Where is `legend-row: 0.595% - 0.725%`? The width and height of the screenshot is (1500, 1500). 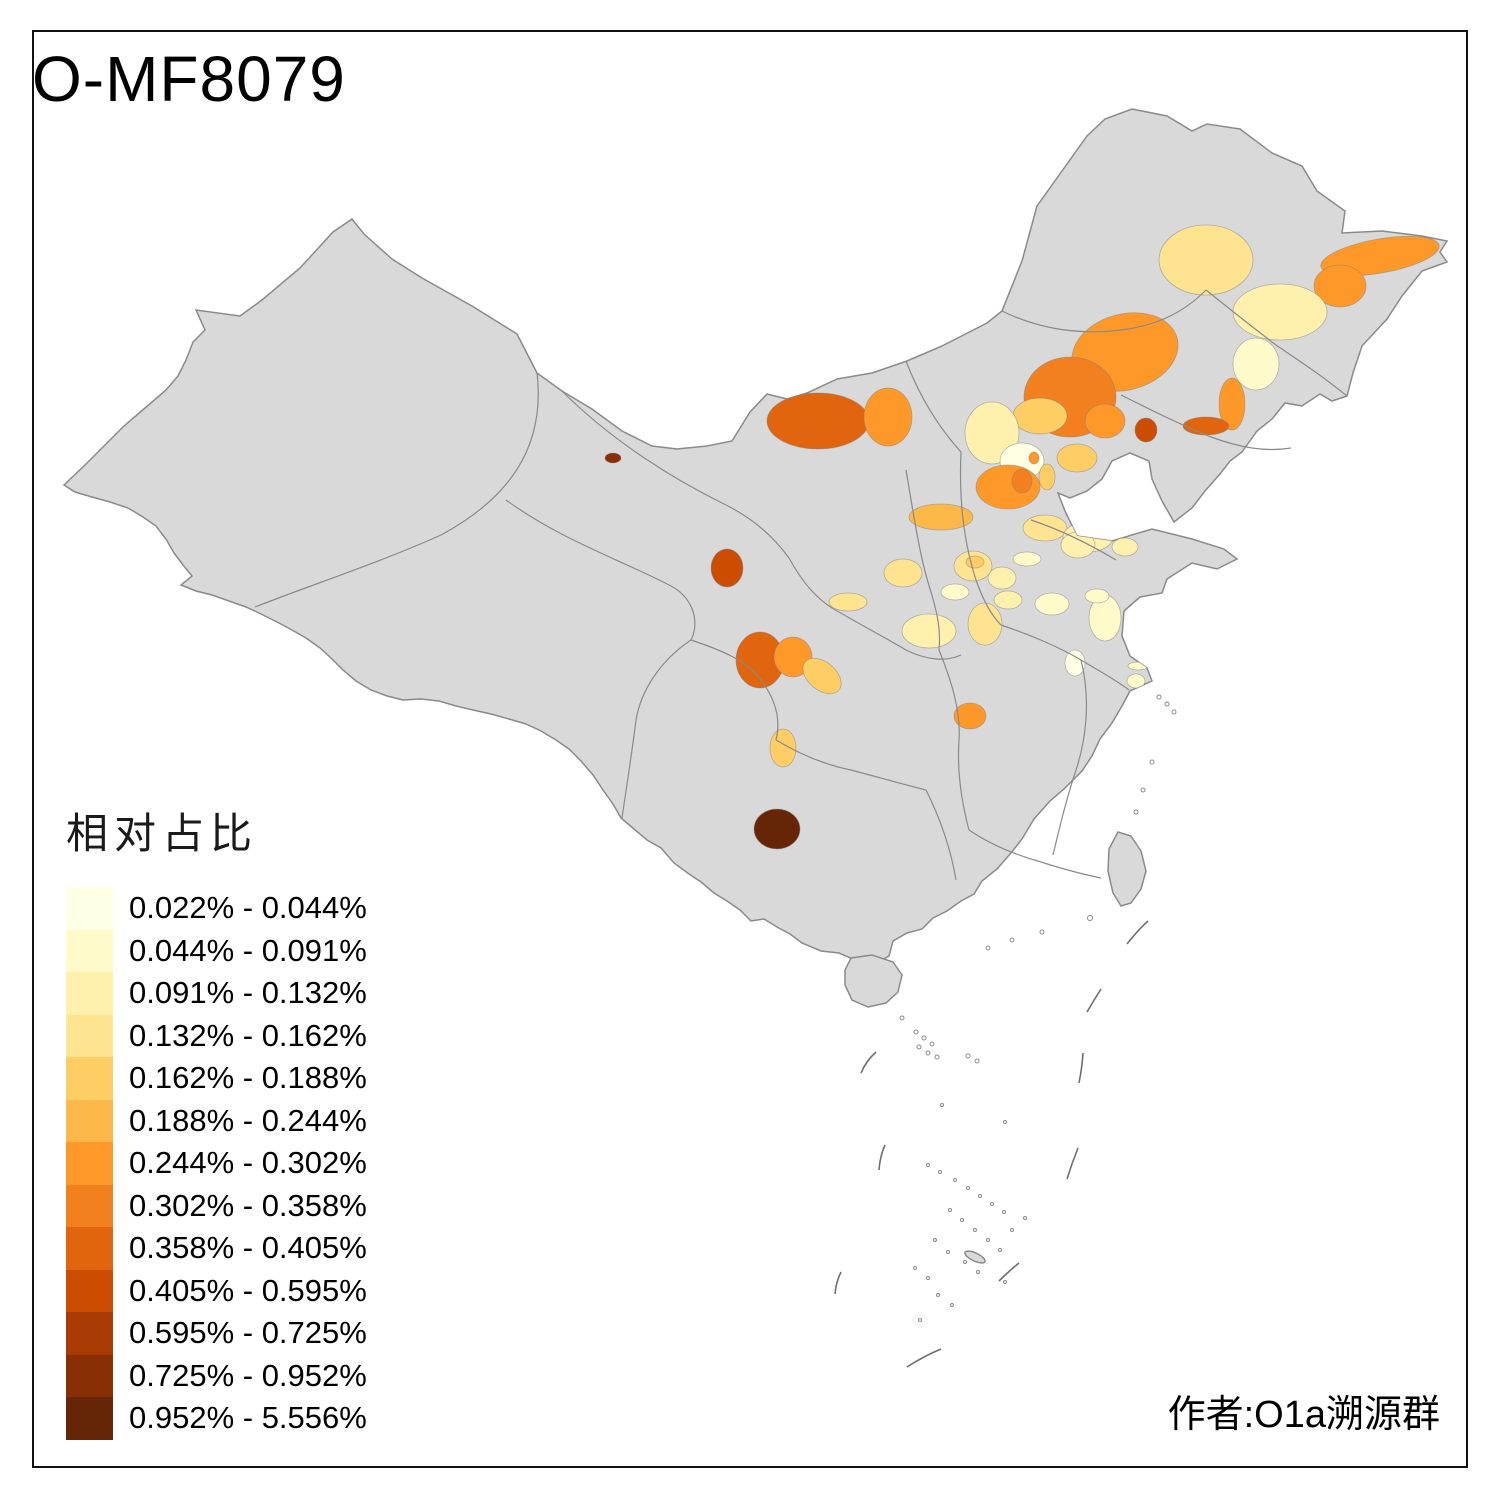 legend-row: 0.595% - 0.725% is located at coordinates (216, 1333).